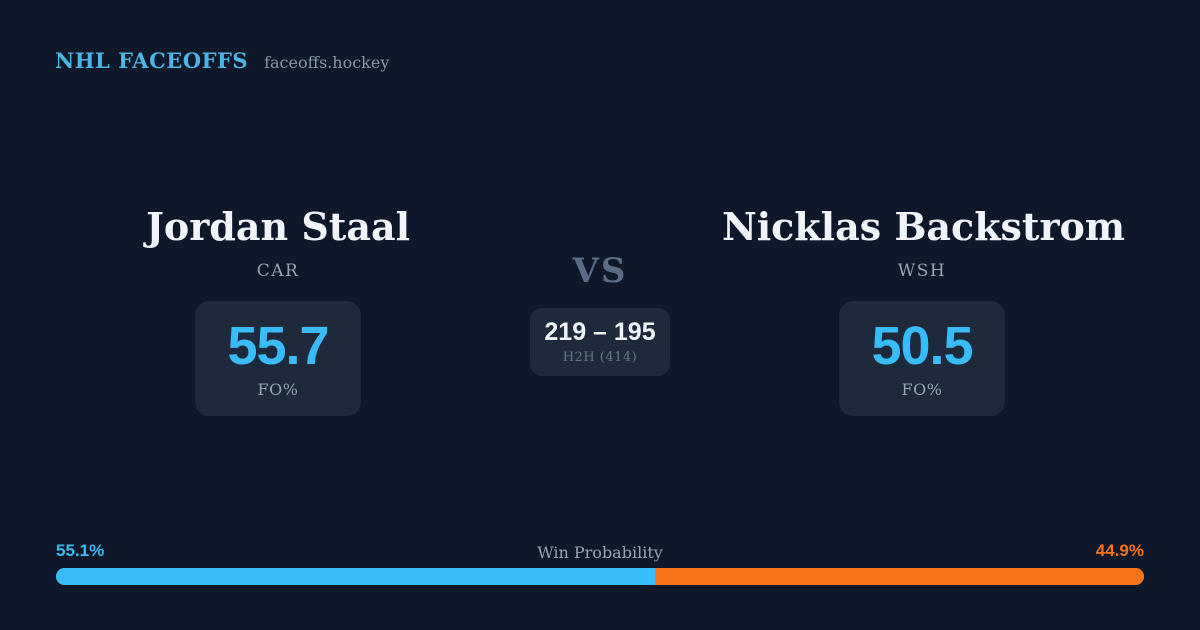 The width and height of the screenshot is (1200, 630). What do you see at coordinates (922, 345) in the screenshot?
I see `player-b-stat-value: 50.5` at bounding box center [922, 345].